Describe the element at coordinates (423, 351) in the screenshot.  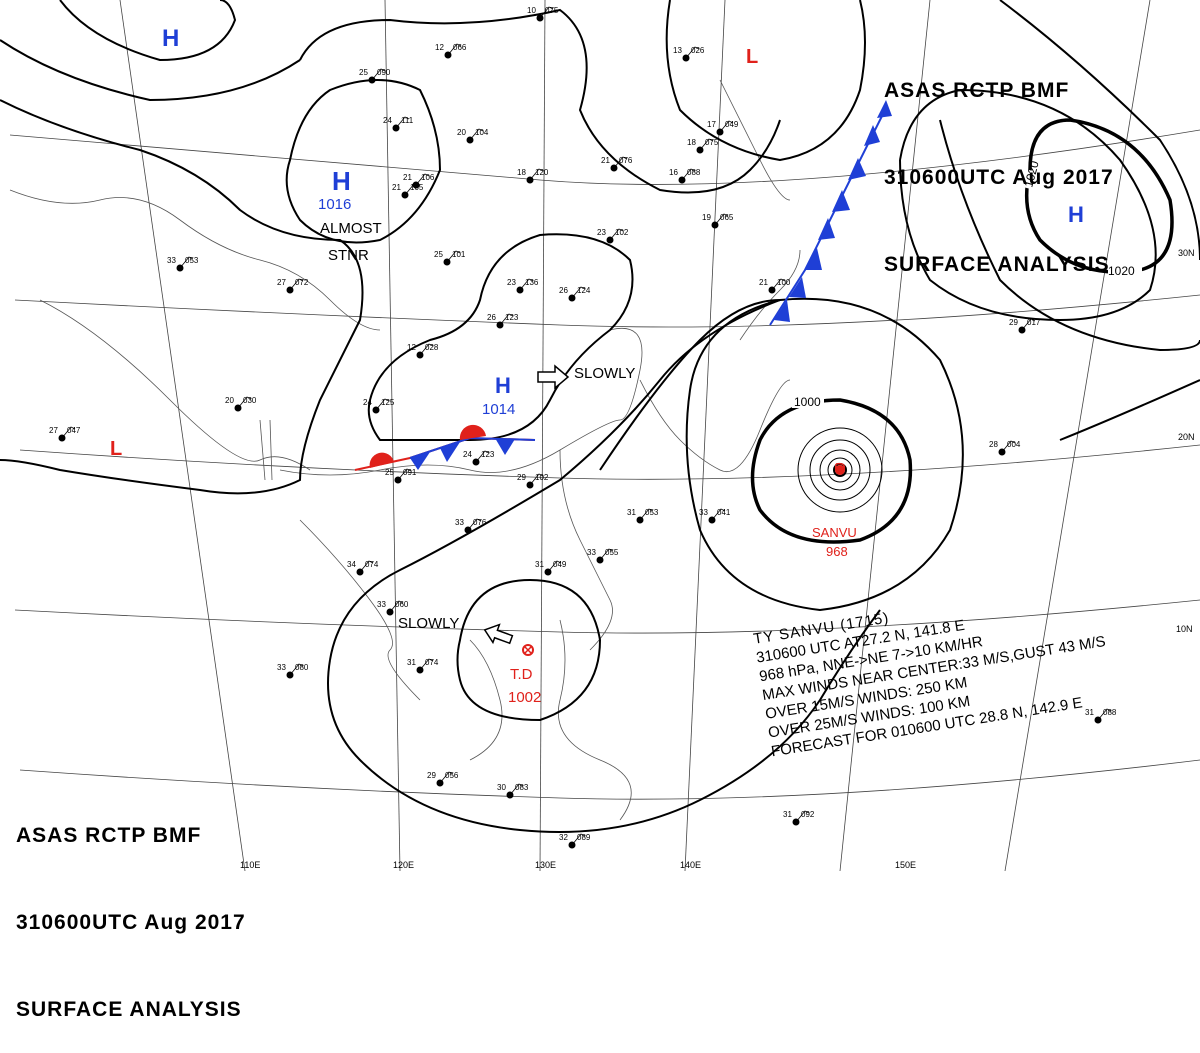
I see `station-plot: 12 028` at that location.